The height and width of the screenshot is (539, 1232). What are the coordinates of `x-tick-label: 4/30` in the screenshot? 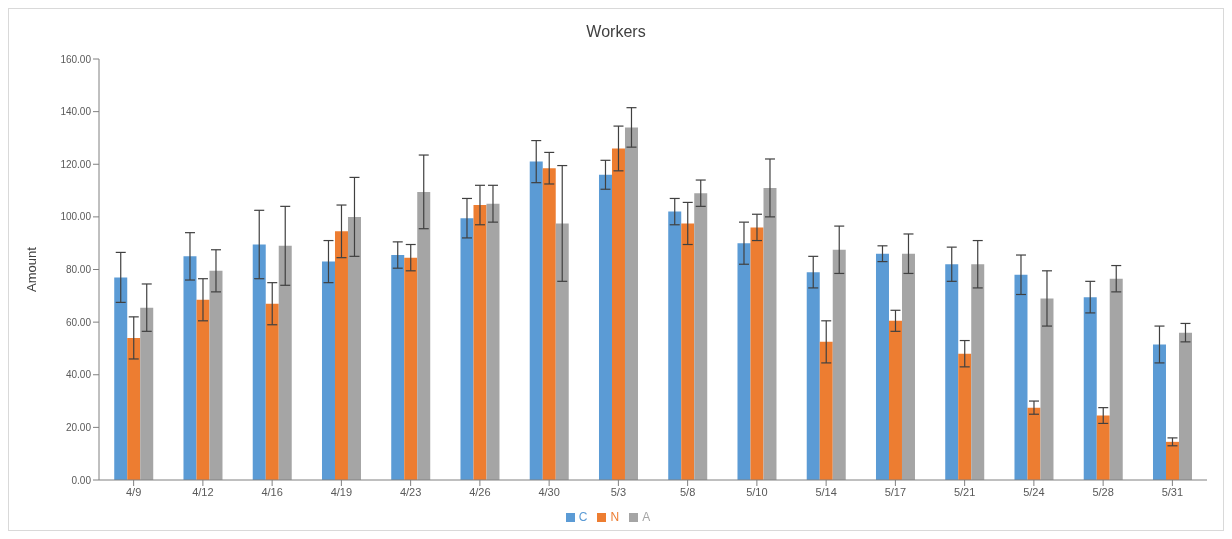 It's located at (549, 491).